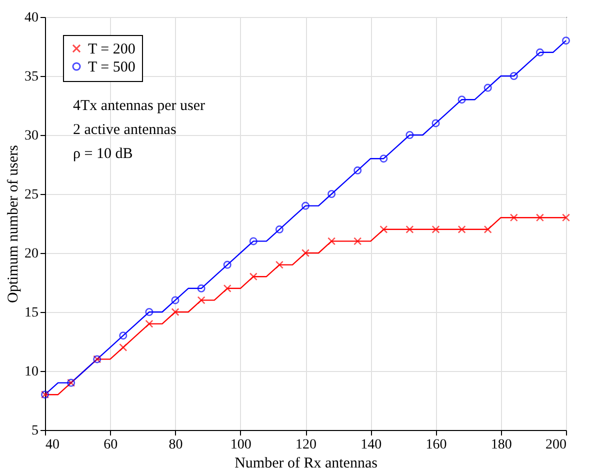 This screenshot has height=472, width=605. Describe the element at coordinates (103, 154) in the screenshot. I see `annotation: ρ = 10 dB` at that location.